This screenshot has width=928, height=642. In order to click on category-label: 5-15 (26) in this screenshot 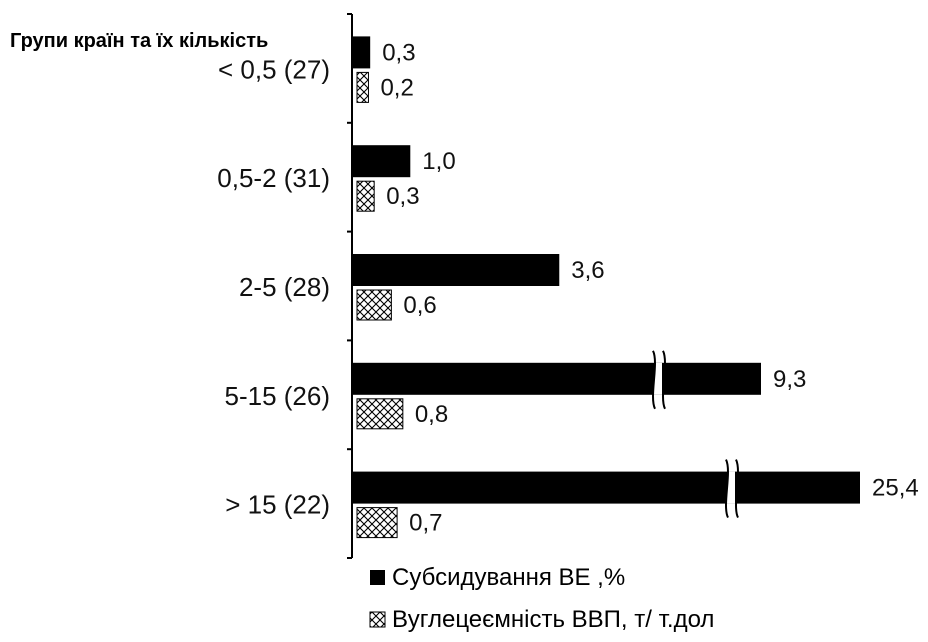, I will do `click(278, 396)`.